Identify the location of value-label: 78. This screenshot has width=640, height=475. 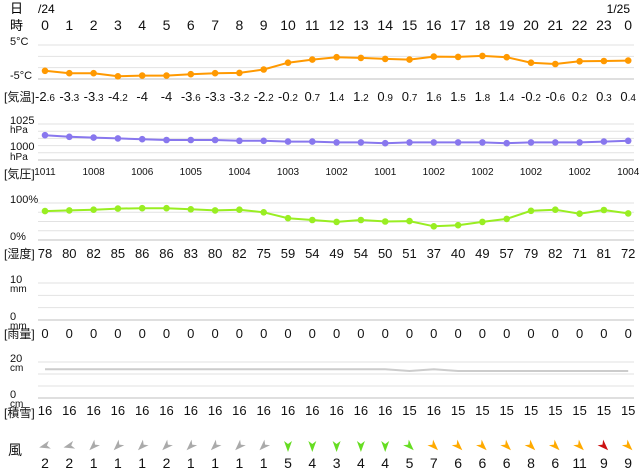
(45, 253).